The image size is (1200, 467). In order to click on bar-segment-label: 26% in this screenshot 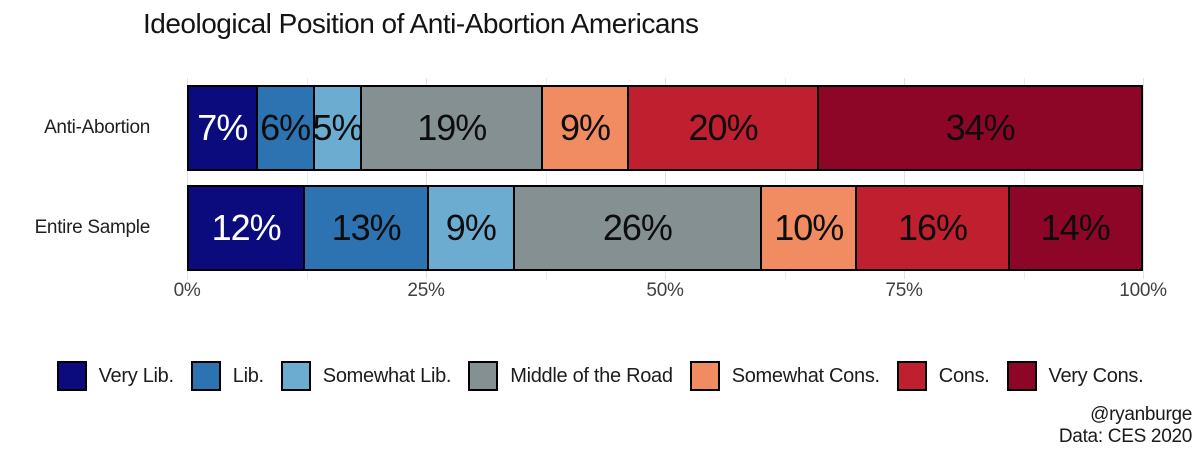, I will do `click(637, 227)`.